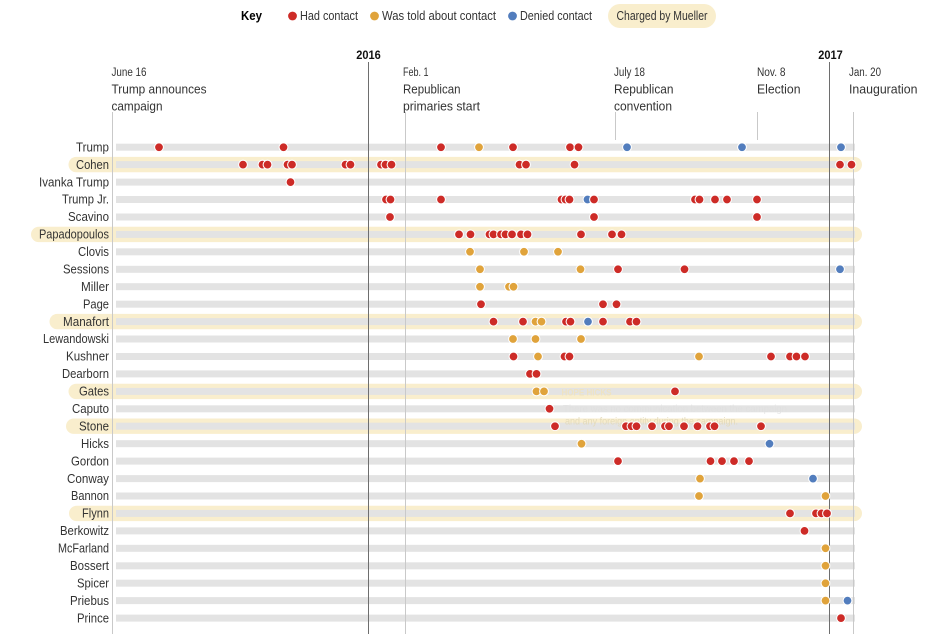  What do you see at coordinates (643, 106) in the screenshot?
I see `svg-text: convention` at bounding box center [643, 106].